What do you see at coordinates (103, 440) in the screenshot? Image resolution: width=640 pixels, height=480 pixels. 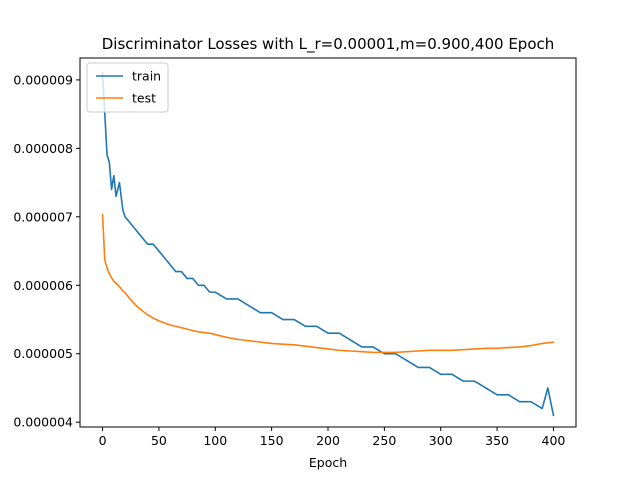 I see `x-tick-label: 0` at bounding box center [103, 440].